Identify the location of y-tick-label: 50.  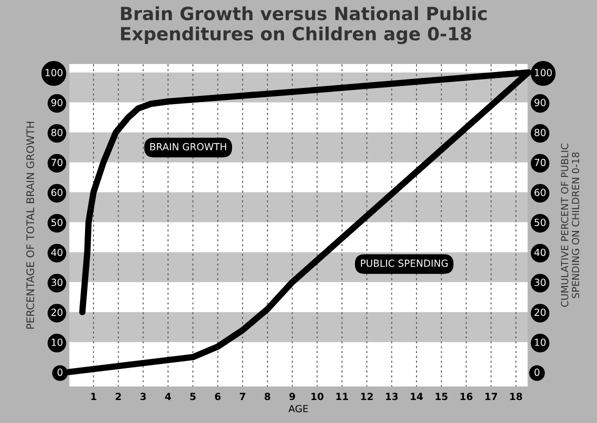
(56, 222).